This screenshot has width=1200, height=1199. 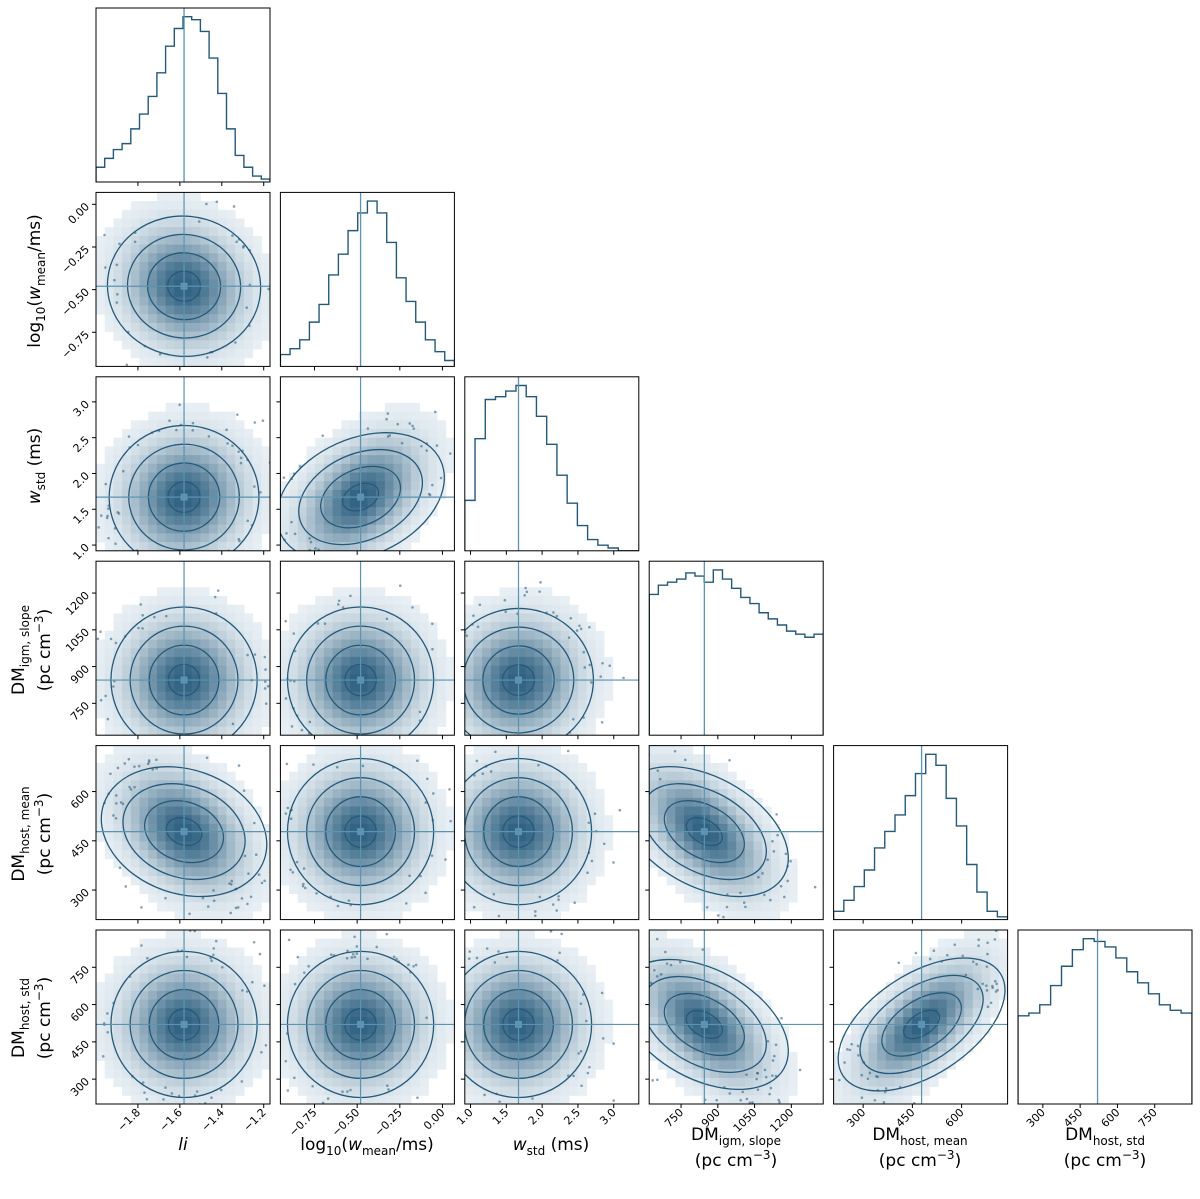 What do you see at coordinates (708, 832) in the screenshot?
I see `contour-level` at bounding box center [708, 832].